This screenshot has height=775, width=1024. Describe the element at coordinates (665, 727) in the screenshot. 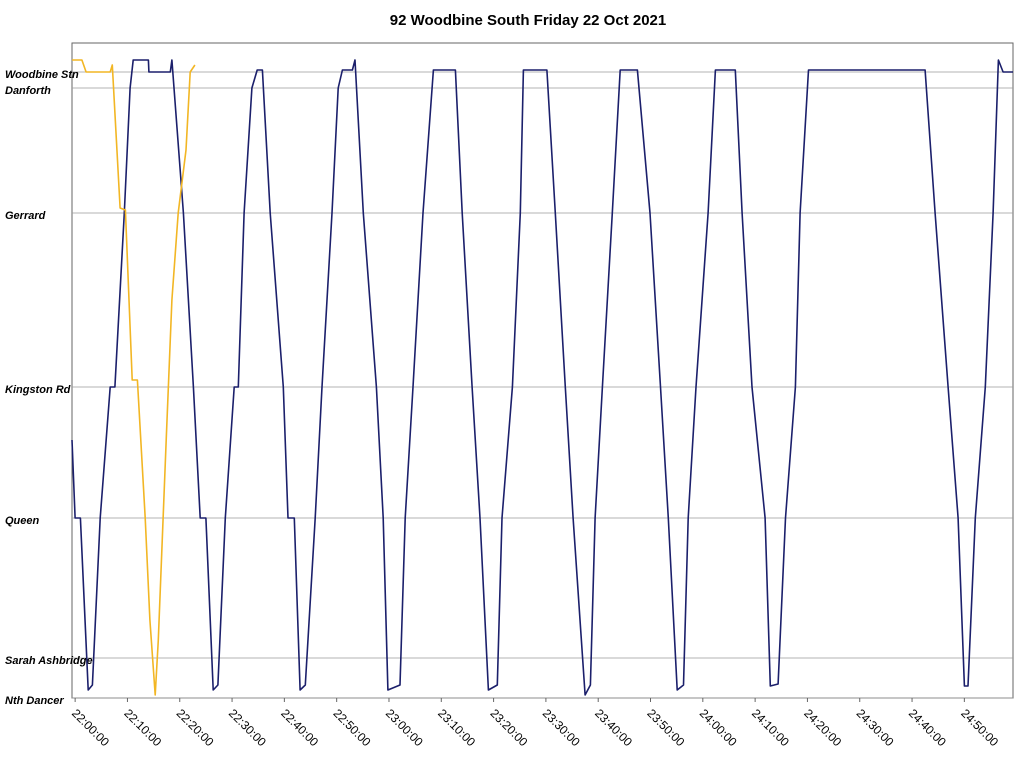

I see `x-tick-label: 23:50:00` at that location.